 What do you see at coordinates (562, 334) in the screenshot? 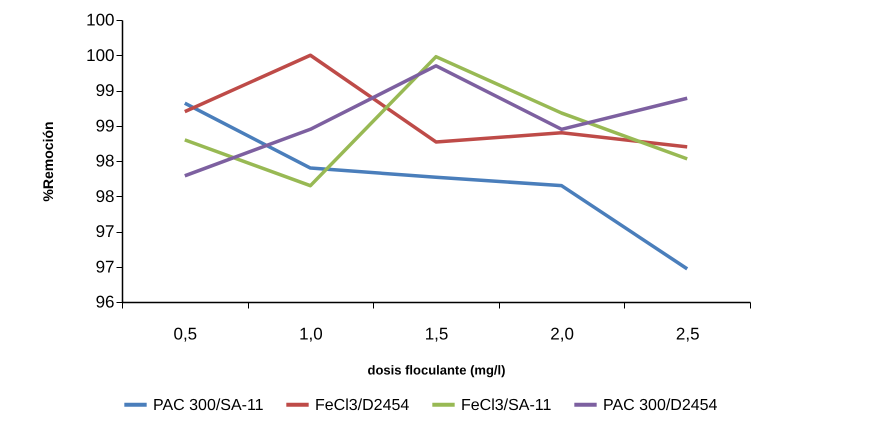
I see `x-tick-label: 2,0` at bounding box center [562, 334].